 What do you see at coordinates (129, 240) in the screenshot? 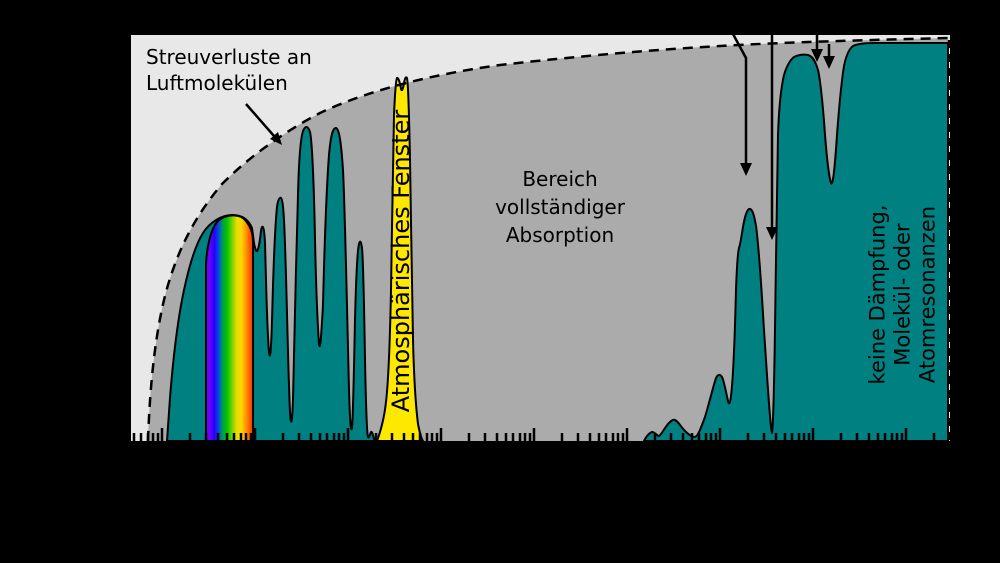
I see `y-axis-line` at bounding box center [129, 240].